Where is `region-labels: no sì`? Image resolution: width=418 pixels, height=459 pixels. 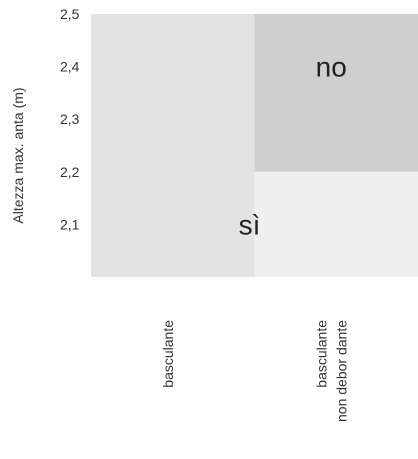 region-labels: no sì is located at coordinates (293, 146).